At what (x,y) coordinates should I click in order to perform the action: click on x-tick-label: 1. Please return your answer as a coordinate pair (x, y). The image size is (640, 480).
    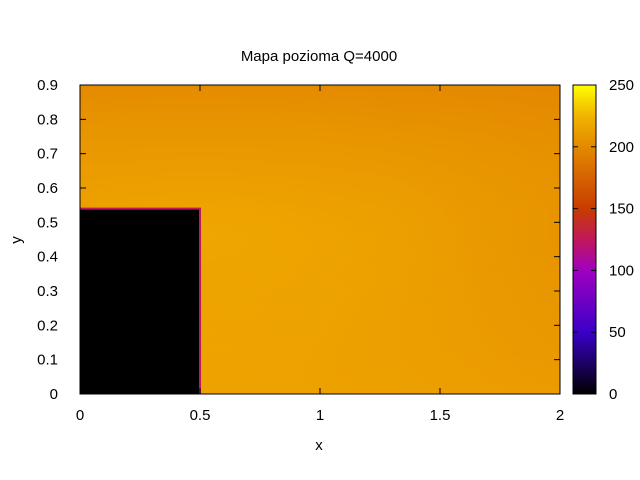
    Looking at the image, I should click on (320, 415).